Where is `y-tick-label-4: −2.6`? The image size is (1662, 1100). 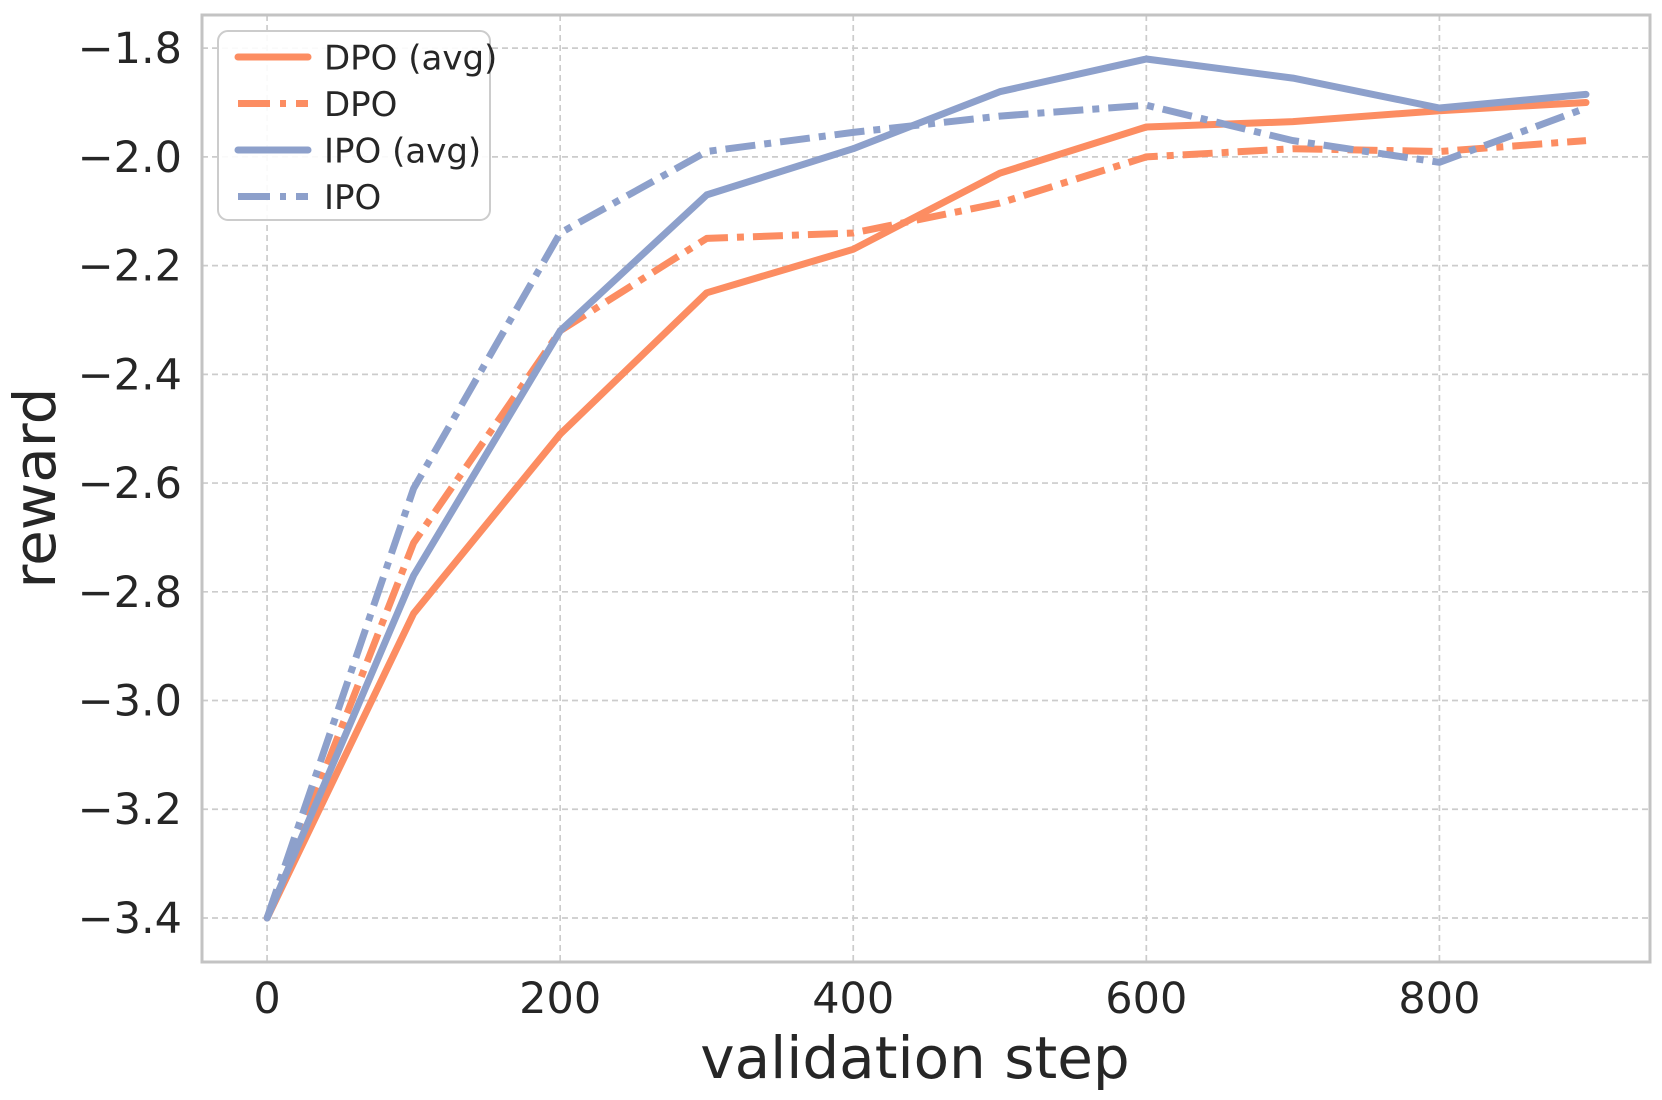
y-tick-label-4: −2.6 is located at coordinates (130, 484).